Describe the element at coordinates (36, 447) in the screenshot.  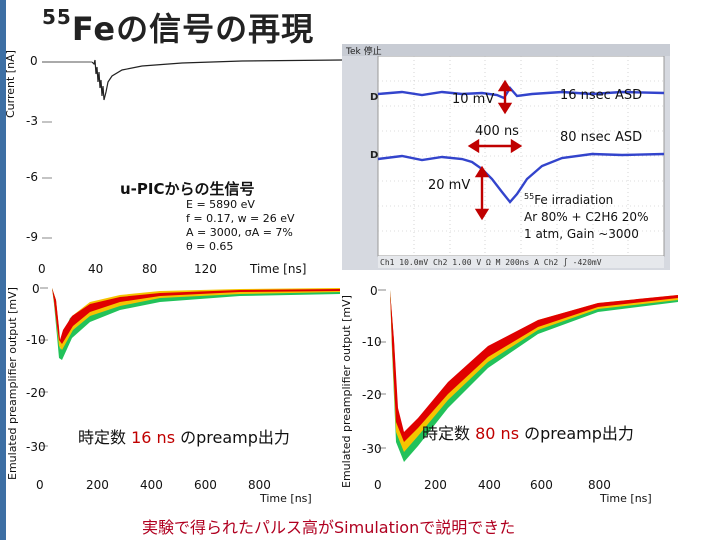
I see `bl-ytick-3: -30` at that location.